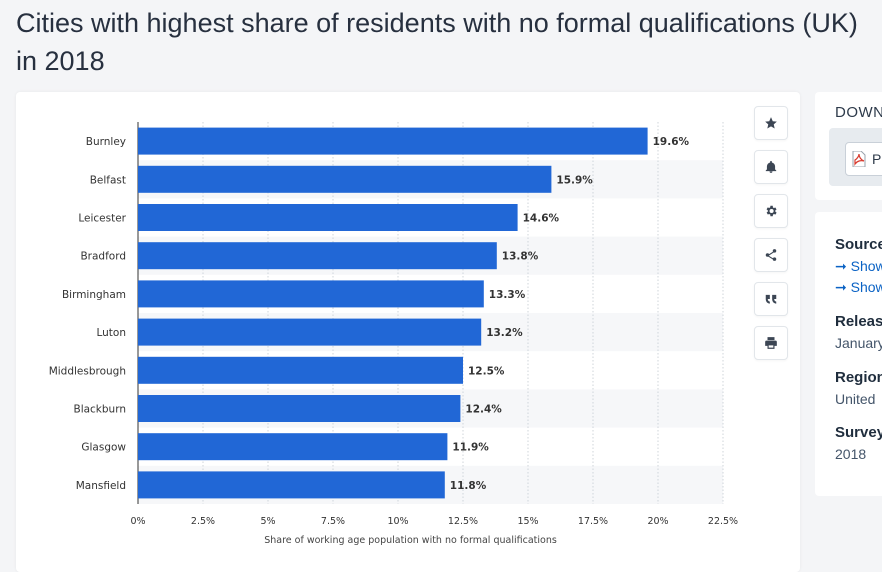 This screenshot has width=882, height=572. I want to click on survey-heading: Survey, so click(858, 432).